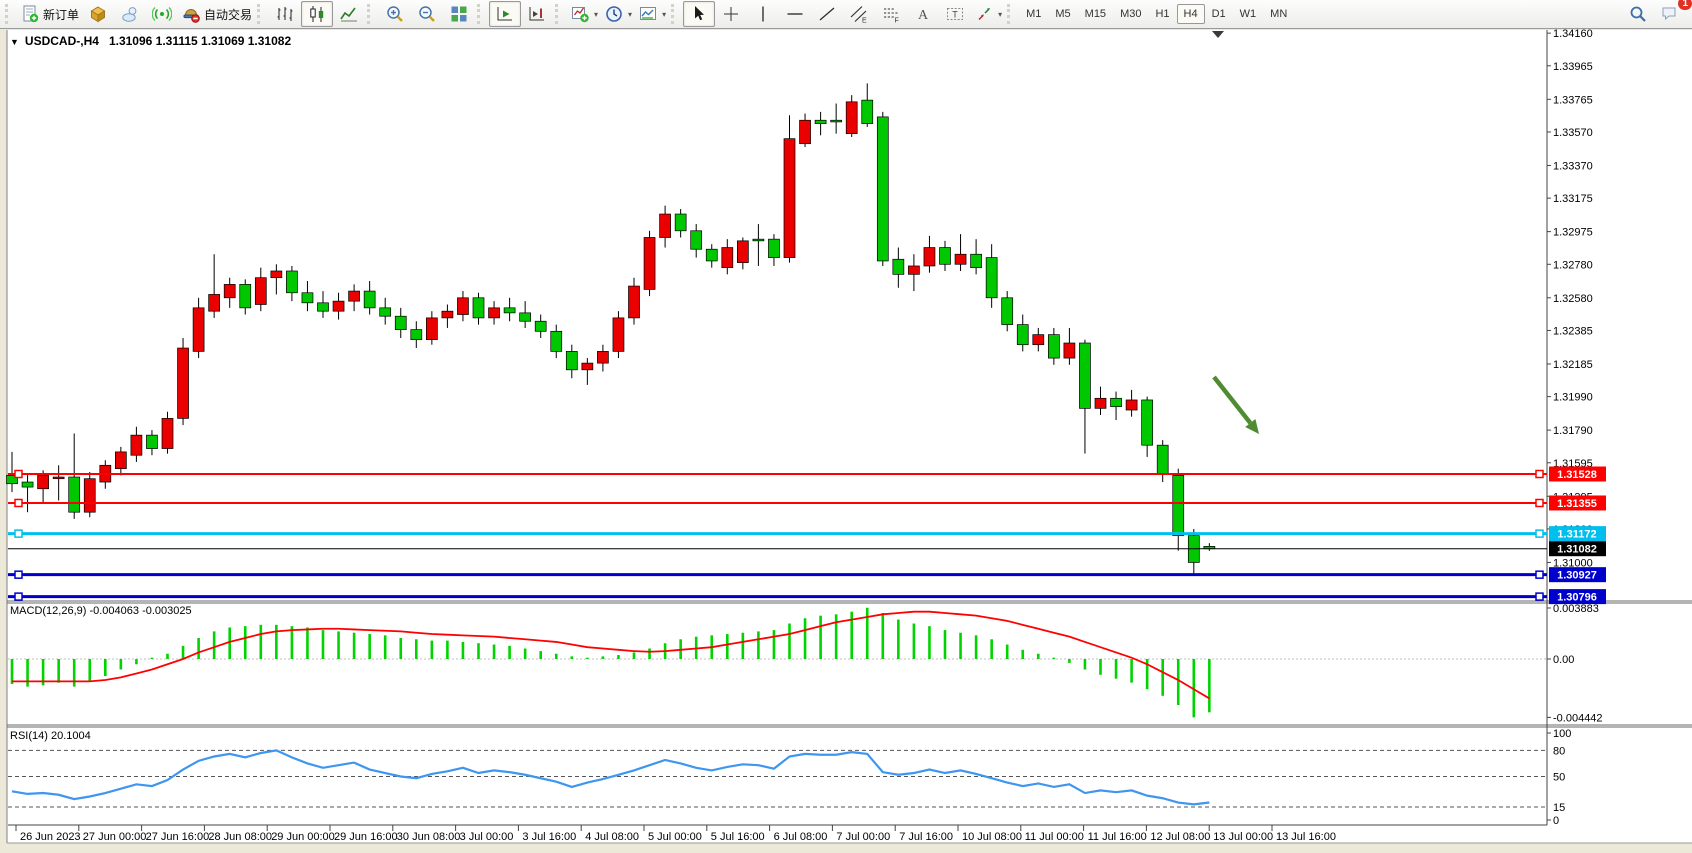  What do you see at coordinates (49, 14) in the screenshot?
I see `new-order-button: 新订单` at bounding box center [49, 14].